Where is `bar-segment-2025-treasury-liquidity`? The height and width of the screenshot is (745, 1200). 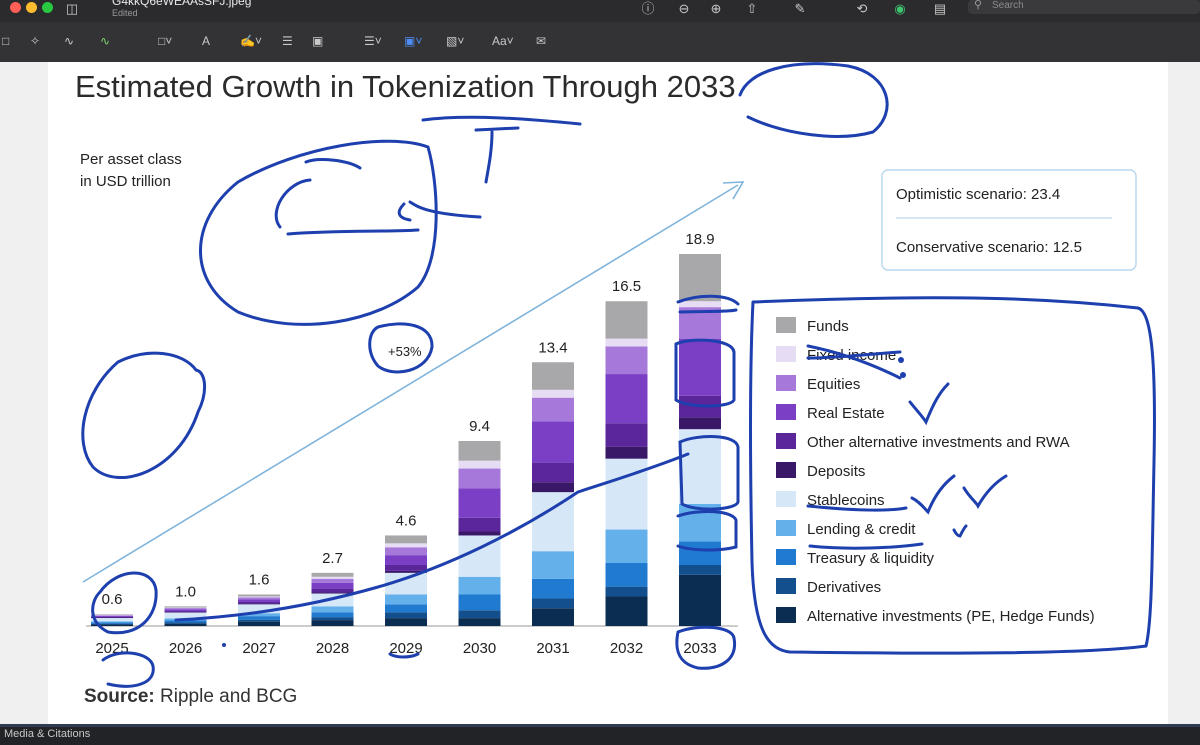 bar-segment-2025-treasury-liquidity is located at coordinates (112, 623).